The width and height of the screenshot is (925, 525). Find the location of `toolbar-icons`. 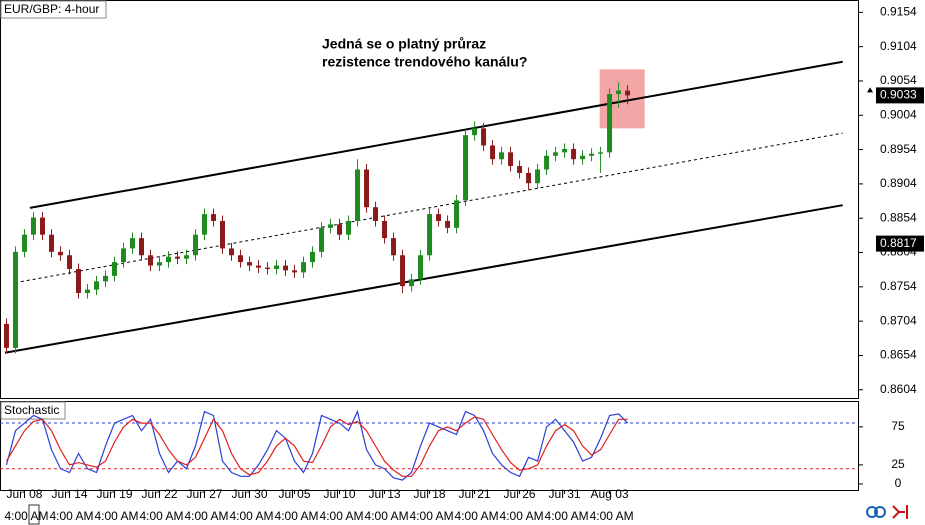

toolbar-icons is located at coordinates (887, 512).